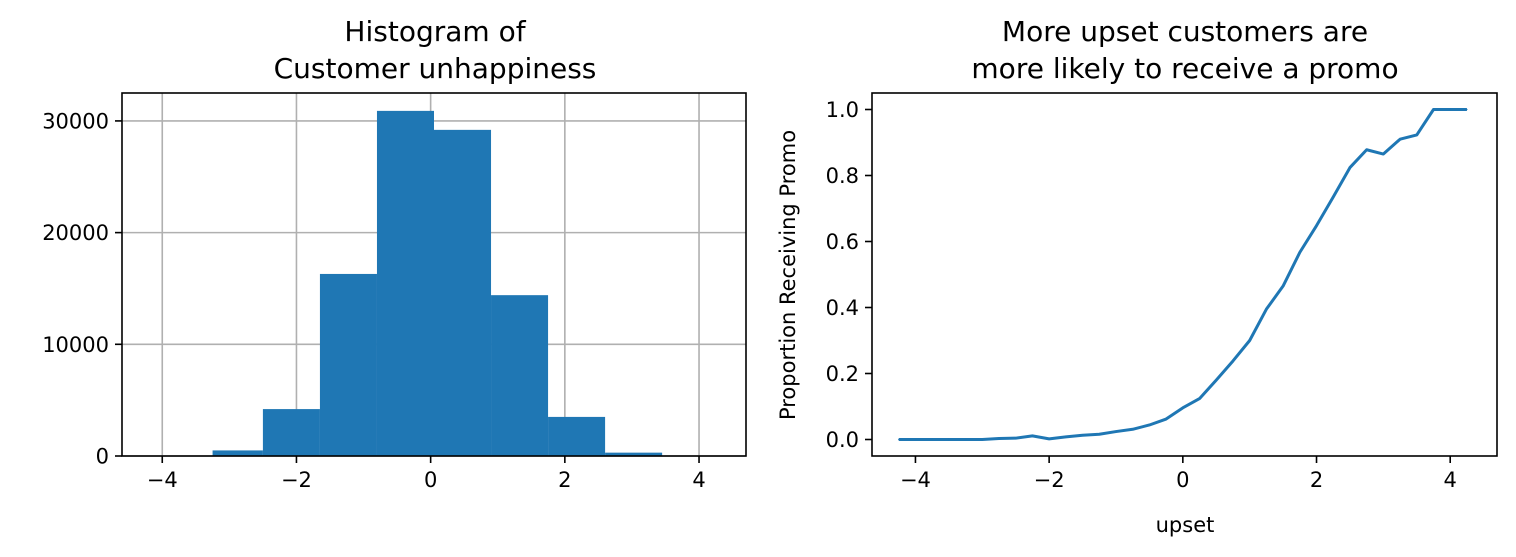  Describe the element at coordinates (842, 374) in the screenshot. I see `y-tick-label: 0.2` at that location.